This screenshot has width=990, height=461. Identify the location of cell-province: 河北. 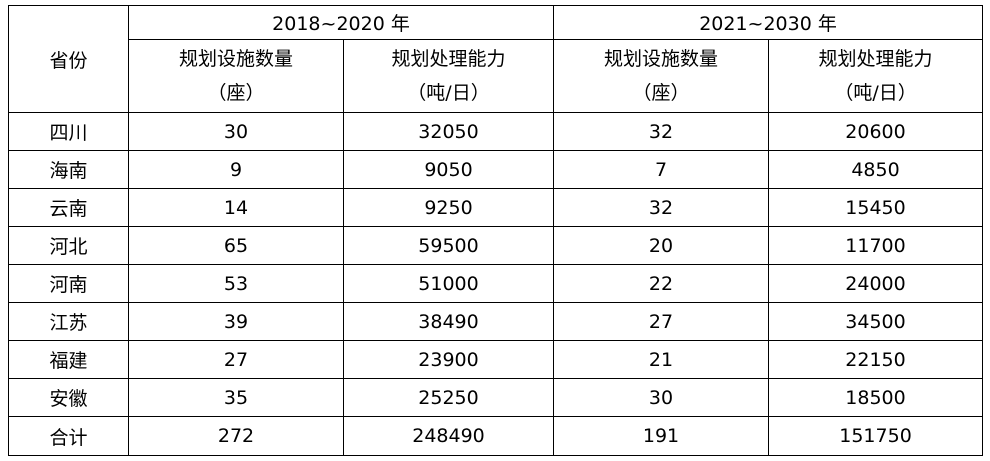
(68, 245).